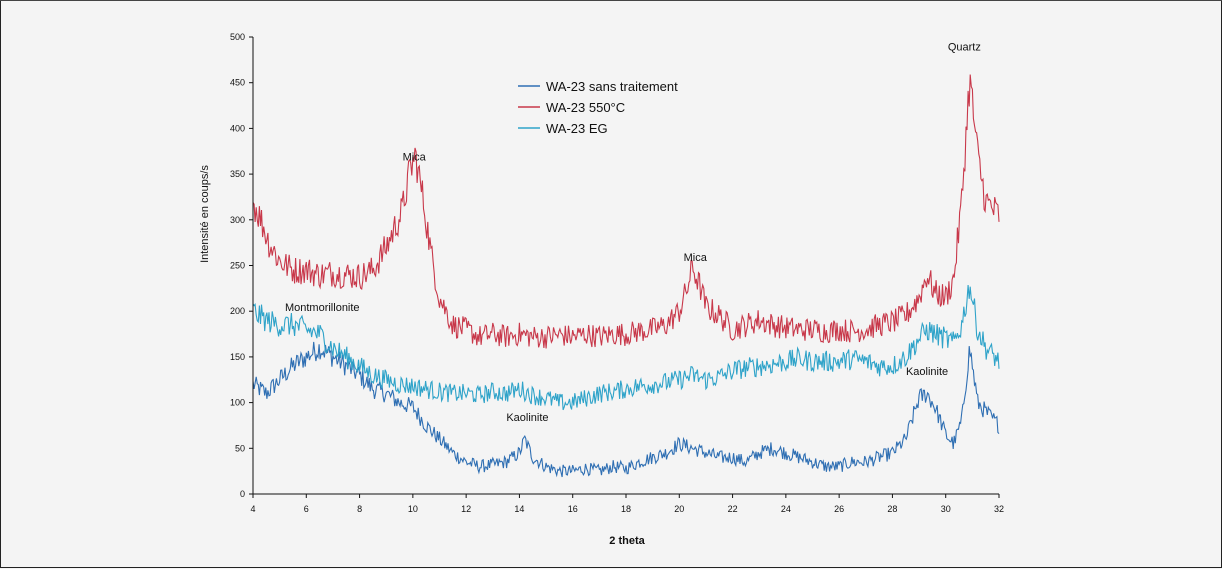 This screenshot has height=569, width=1222. Describe the element at coordinates (252, 509) in the screenshot. I see `x-tick-label: 4` at that location.